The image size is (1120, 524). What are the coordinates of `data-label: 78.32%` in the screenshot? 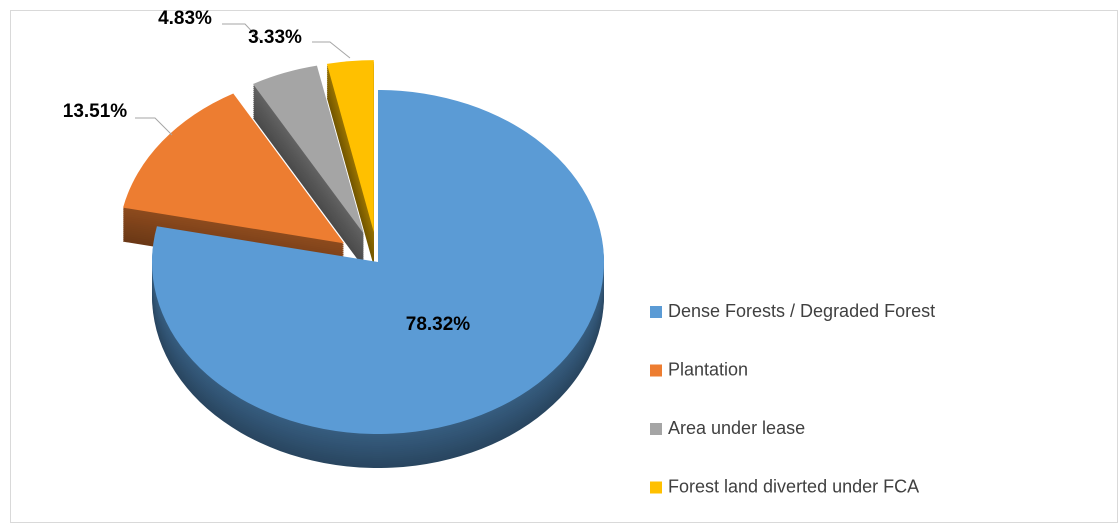 It's located at (438, 324).